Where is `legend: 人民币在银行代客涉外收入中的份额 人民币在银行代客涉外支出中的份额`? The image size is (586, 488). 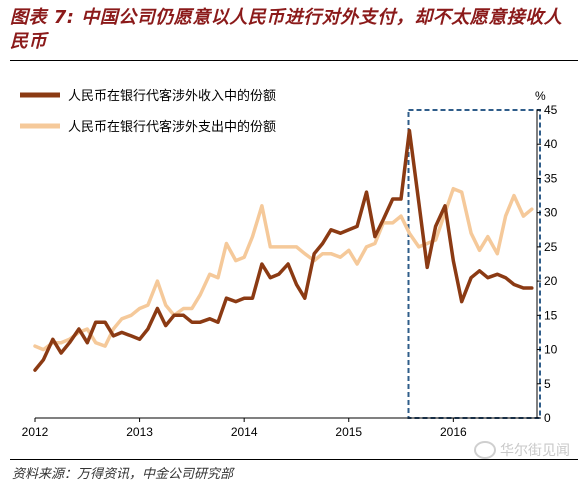 legend: 人民币在银行代客涉外收入中的份额 人民币在银行代客涉外支出中的份额 is located at coordinates (148, 111).